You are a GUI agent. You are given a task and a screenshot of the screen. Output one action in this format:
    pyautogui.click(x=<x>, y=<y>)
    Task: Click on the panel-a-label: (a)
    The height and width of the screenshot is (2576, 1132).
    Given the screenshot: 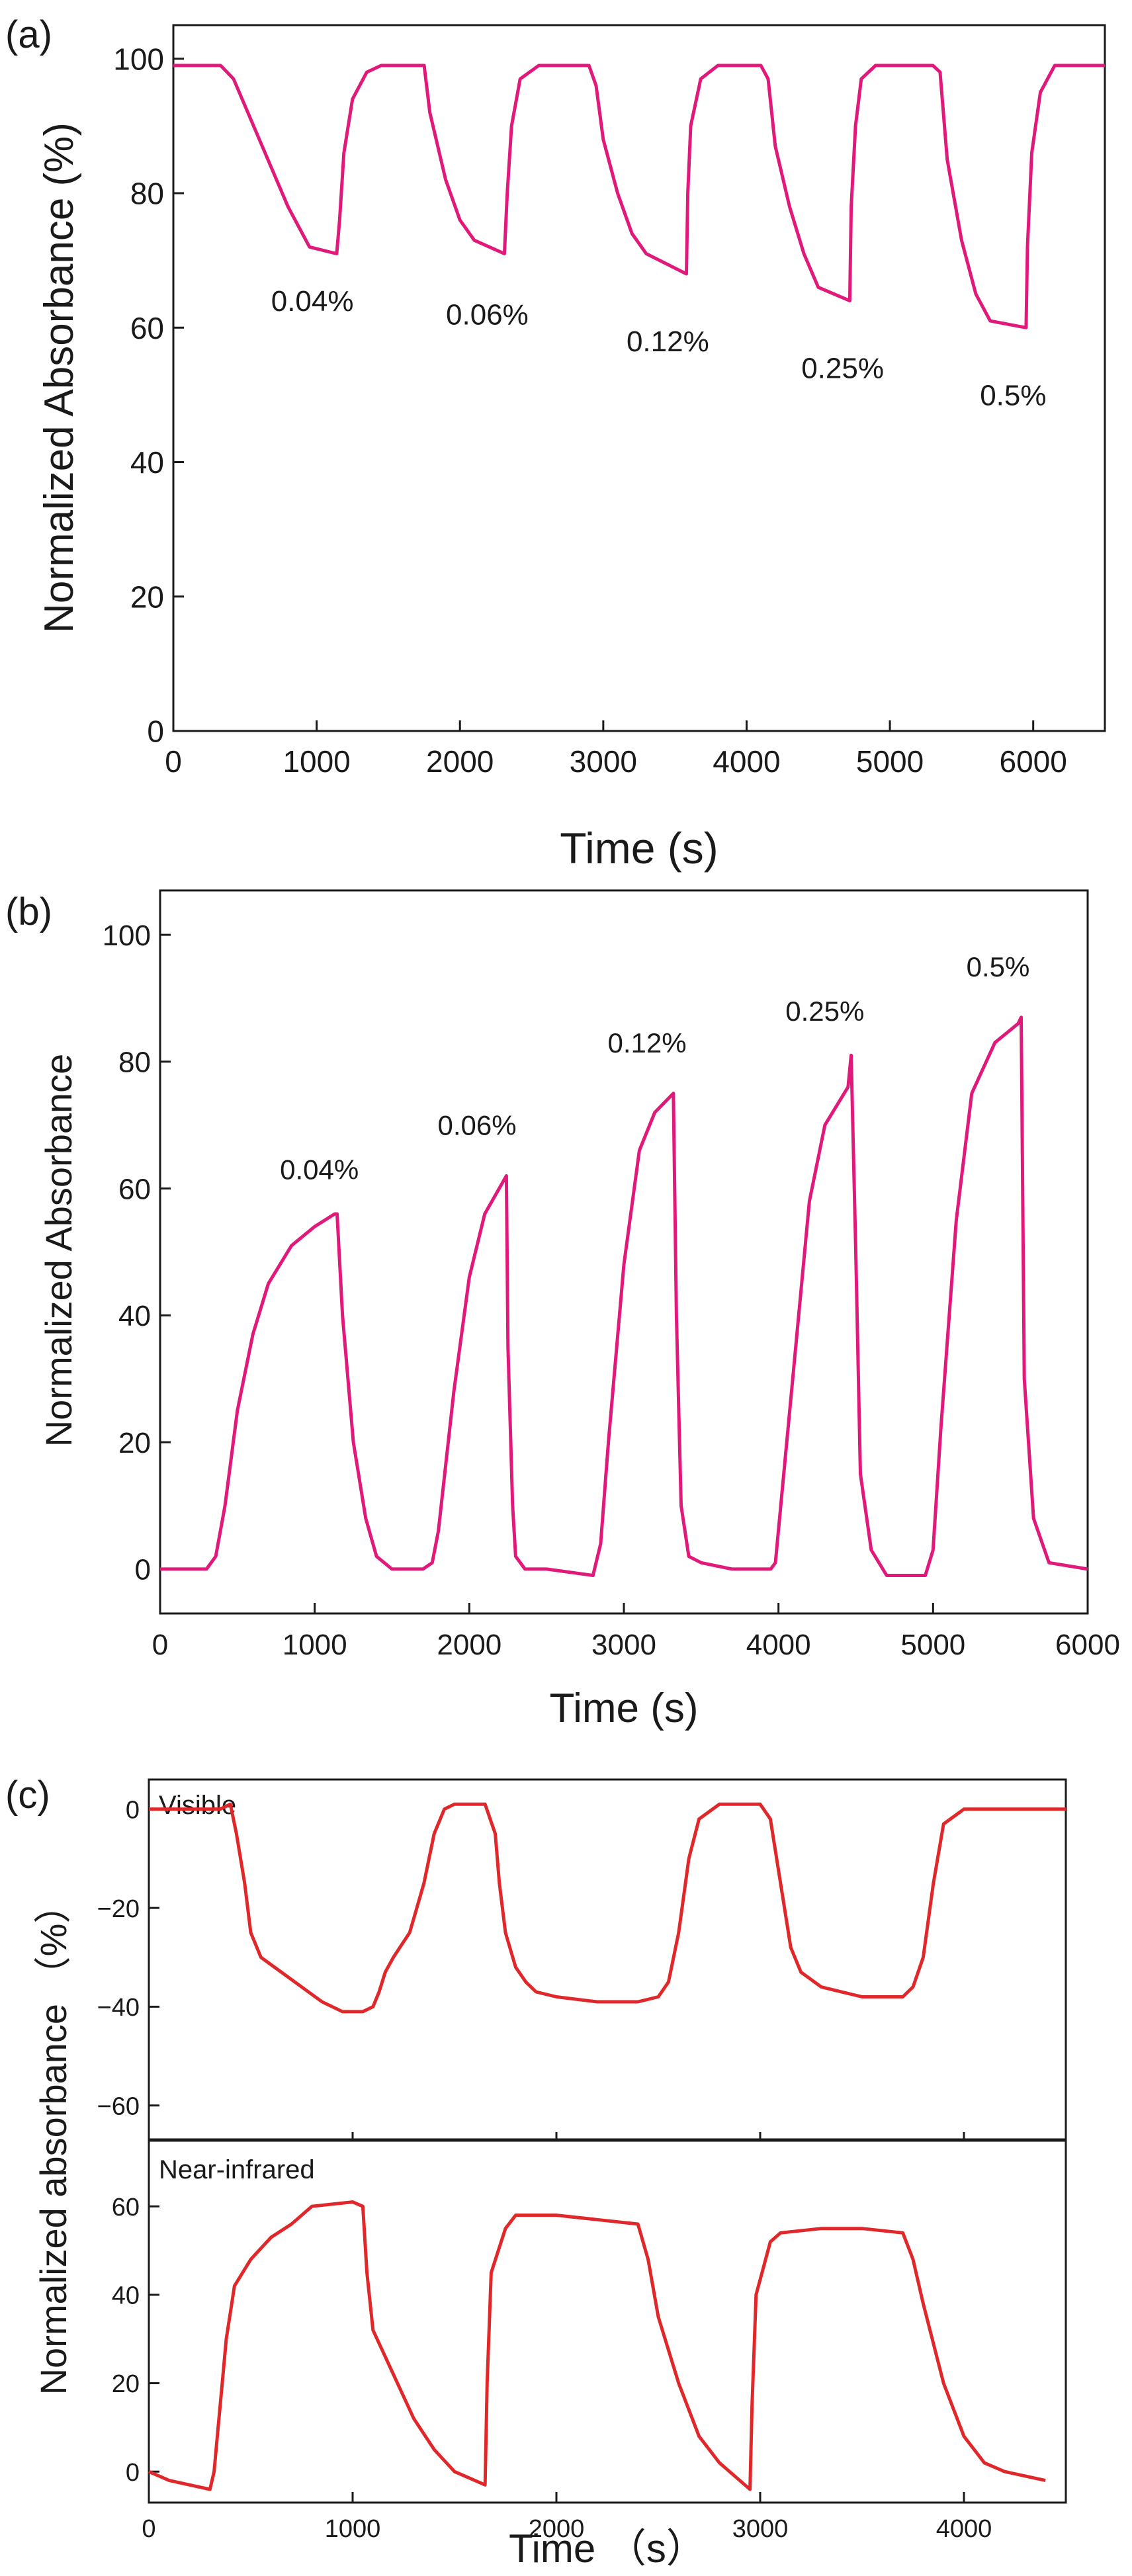 What is the action you would take?
    pyautogui.click(x=28, y=34)
    